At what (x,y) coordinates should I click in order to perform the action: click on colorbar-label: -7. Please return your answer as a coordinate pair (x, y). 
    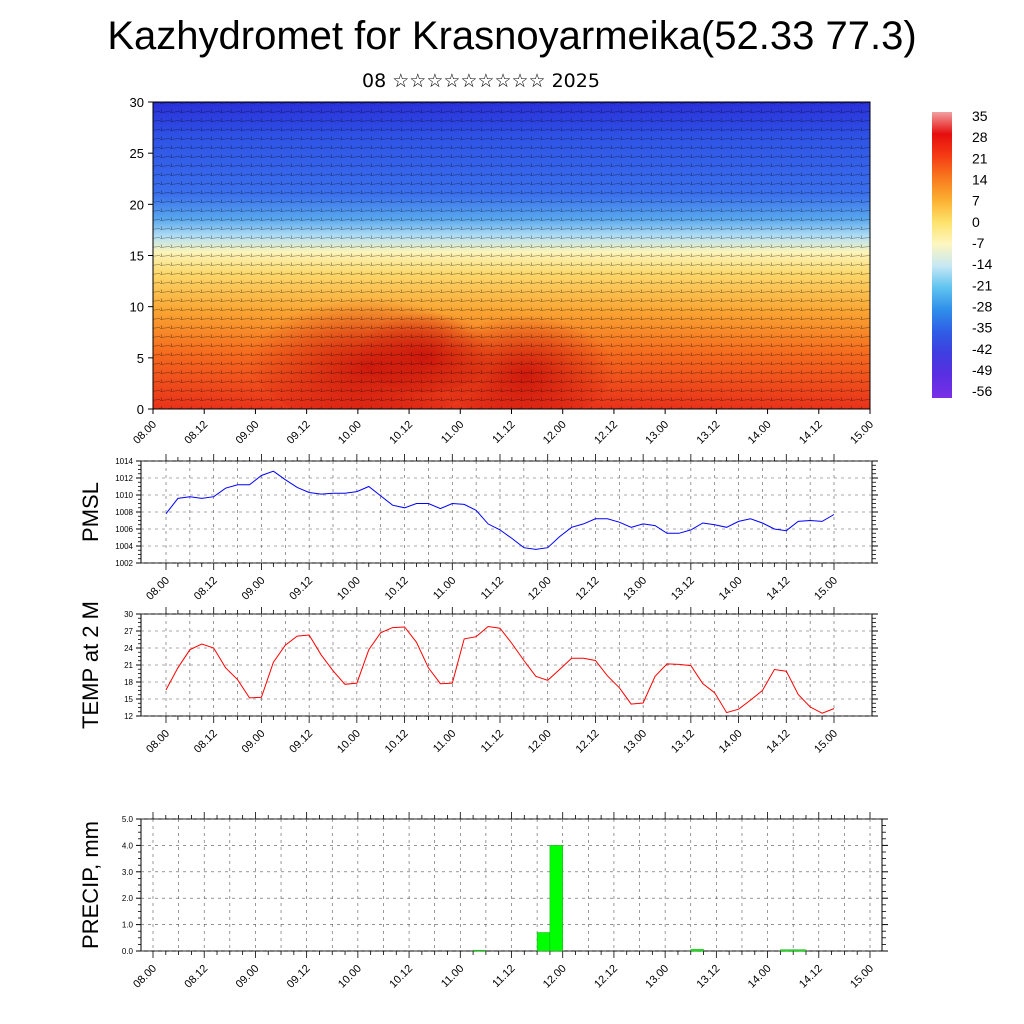
    Looking at the image, I should click on (978, 243).